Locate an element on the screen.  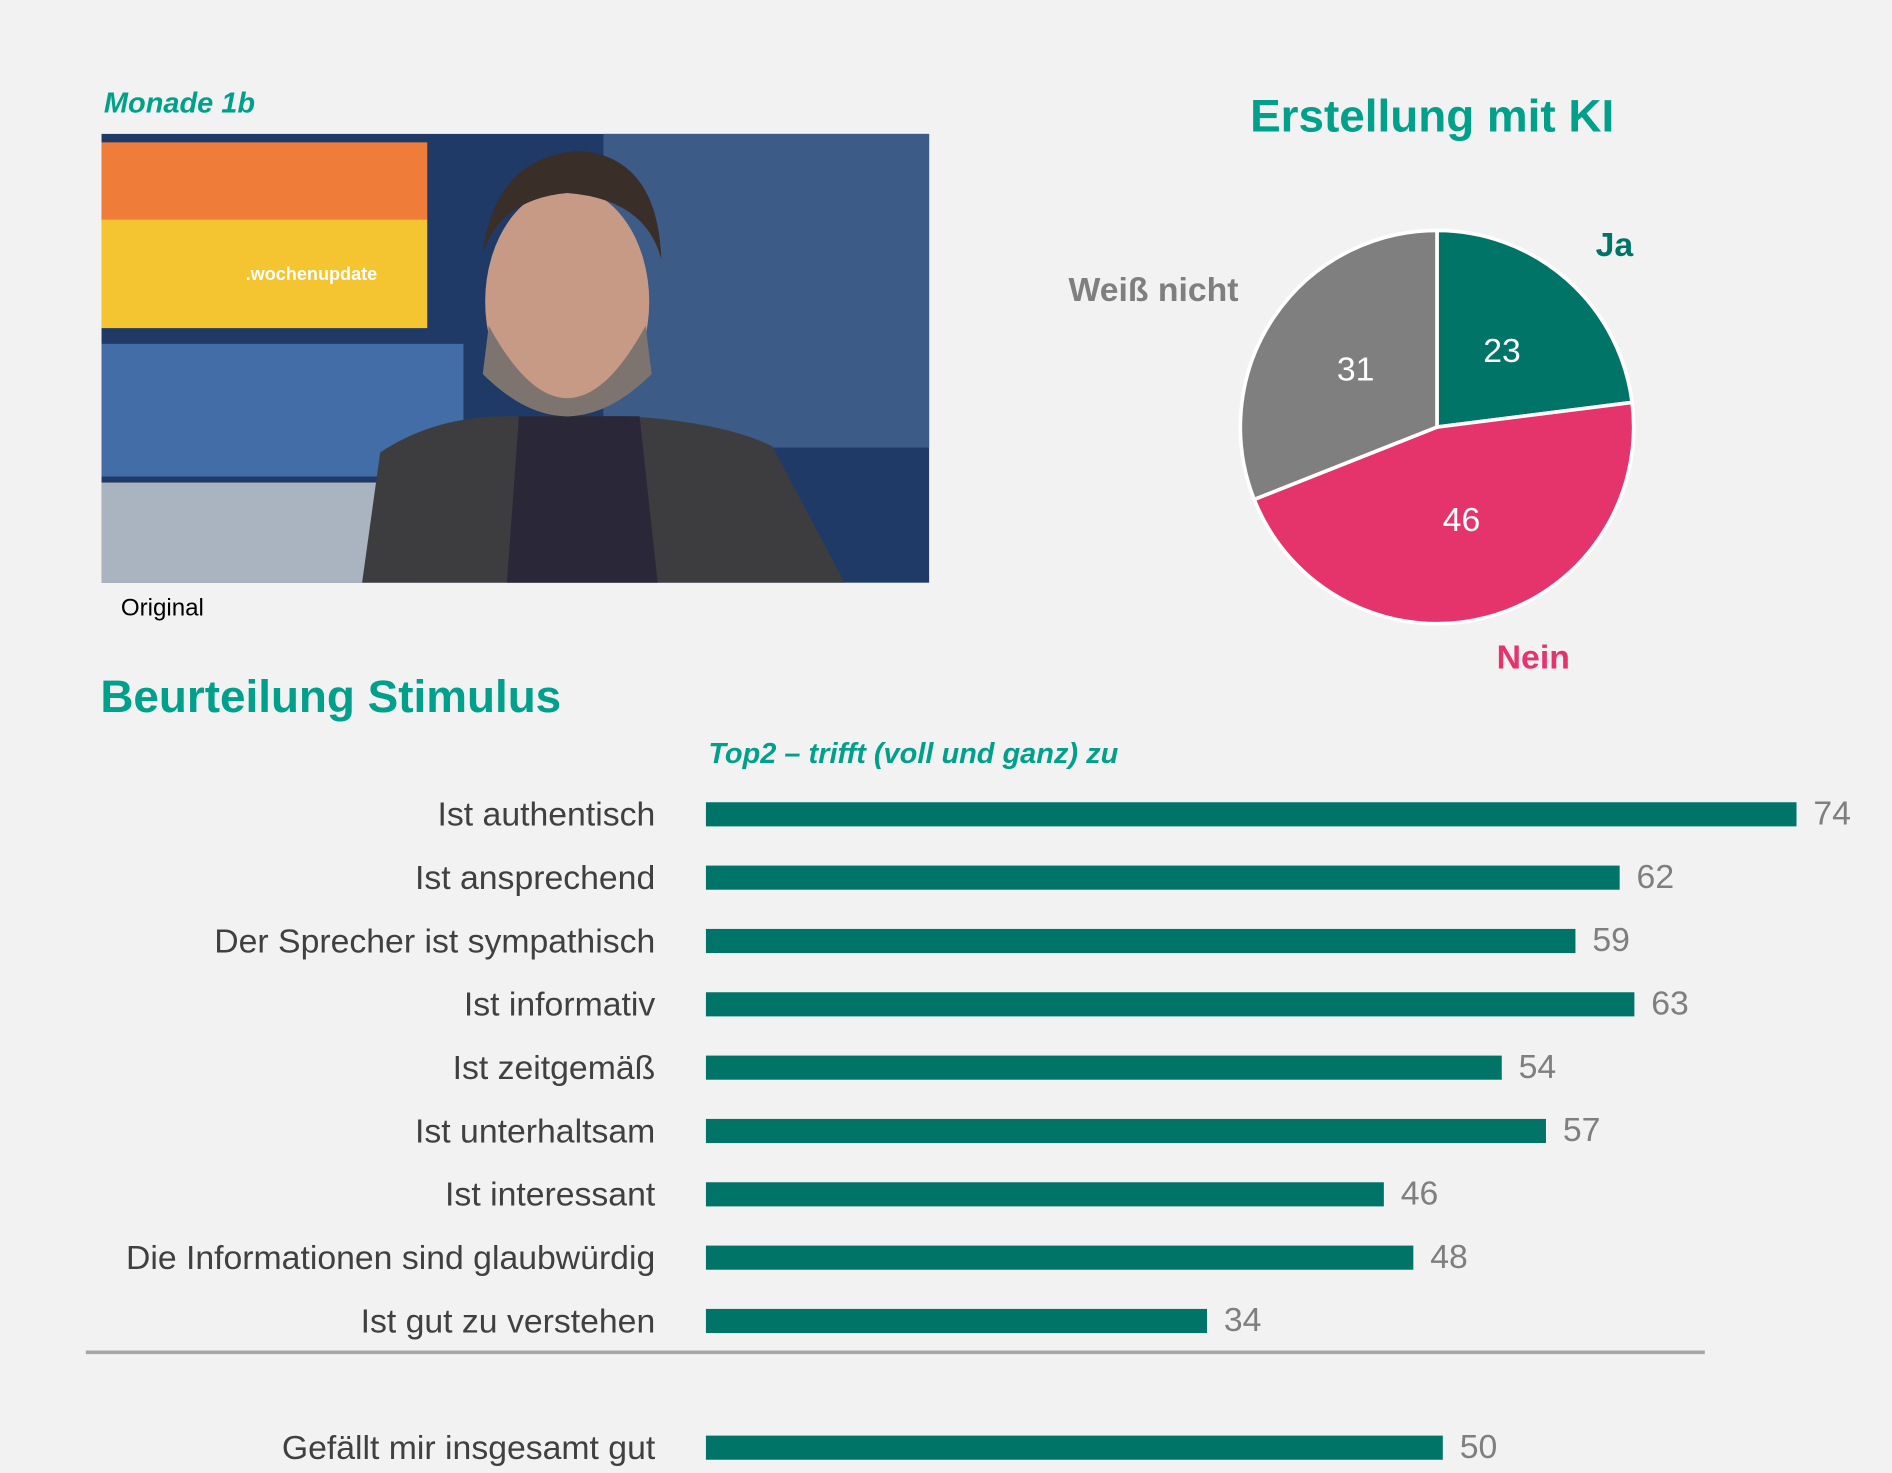
value-label: 57 is located at coordinates (1582, 1130).